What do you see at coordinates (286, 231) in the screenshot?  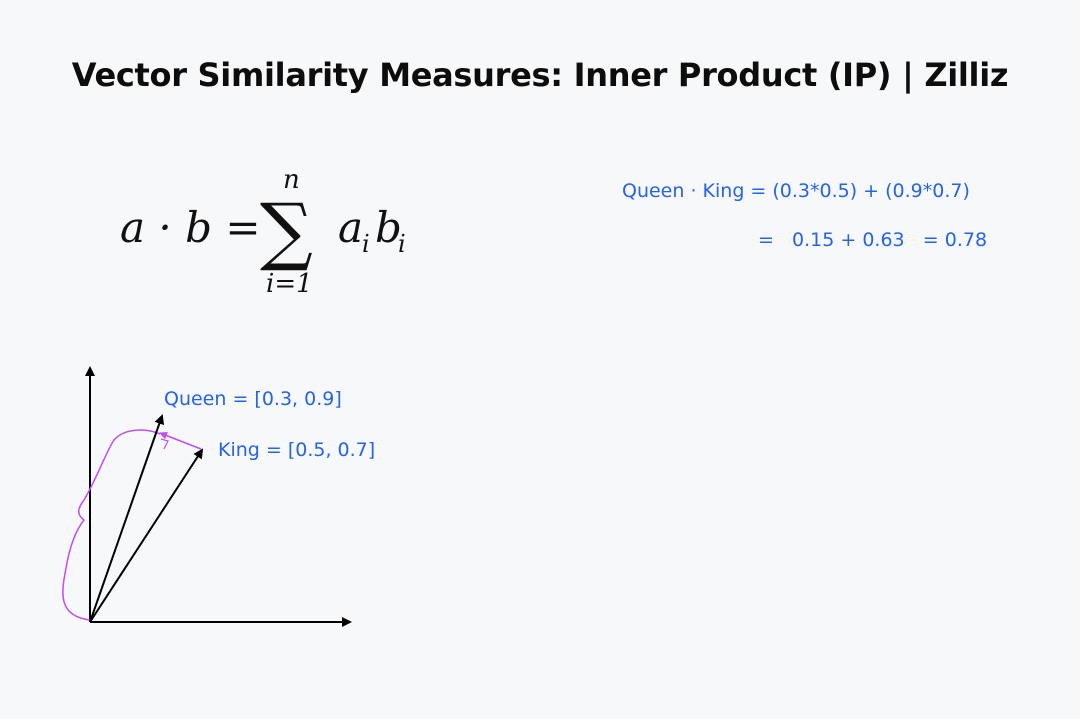 I see `sum-symbol: ∑` at bounding box center [286, 231].